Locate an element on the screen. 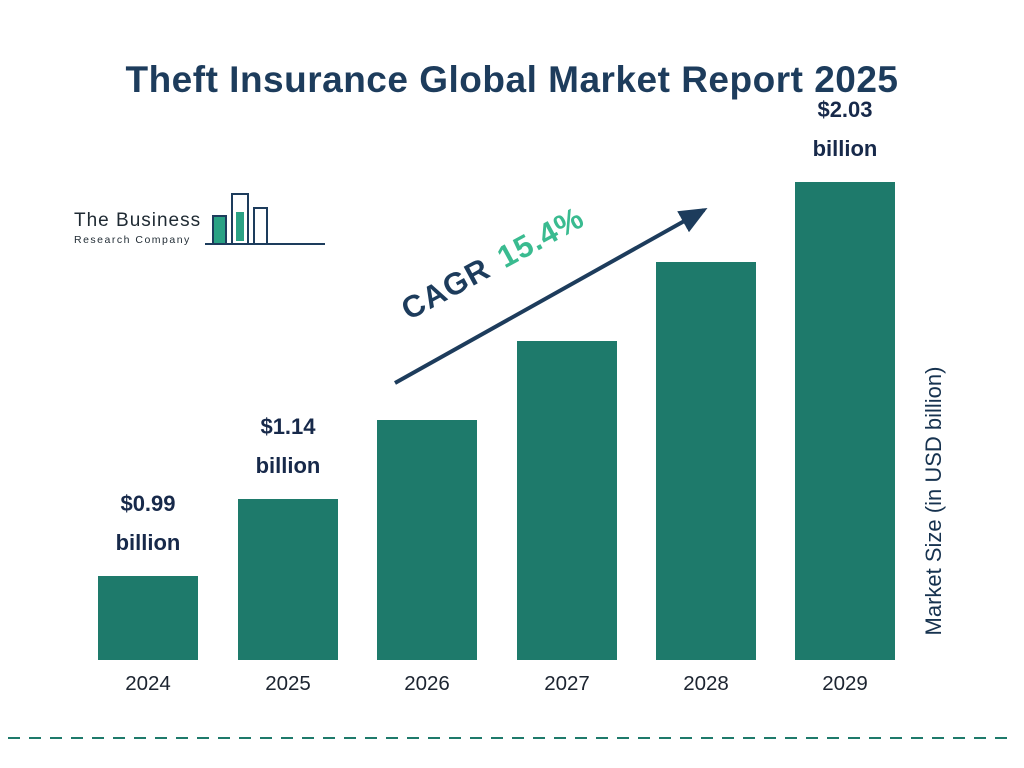 The image size is (1024, 768). bar-value-amount: $2.03 is located at coordinates (845, 109).